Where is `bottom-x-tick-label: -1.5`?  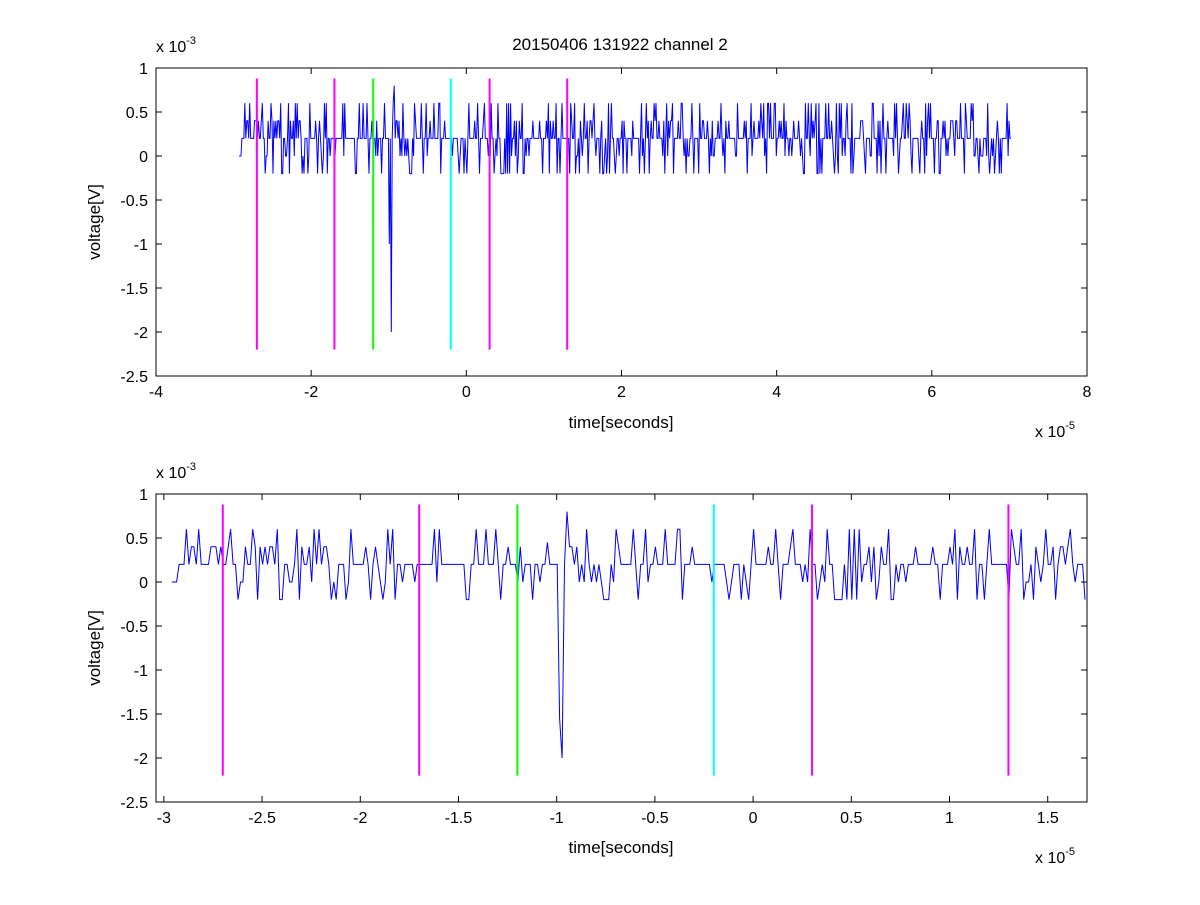
bottom-x-tick-label: -1.5 is located at coordinates (459, 818).